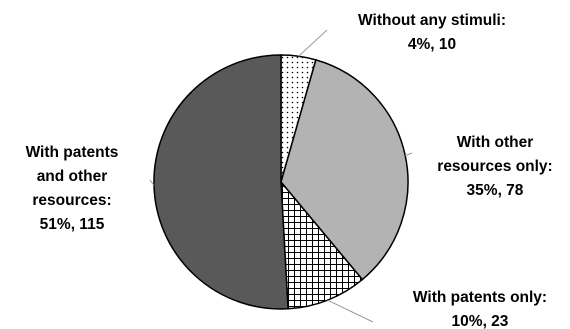 Image resolution: width=570 pixels, height=329 pixels. I want to click on slice-label-4: With patents and other resources: 51%, 115, so click(72, 188).